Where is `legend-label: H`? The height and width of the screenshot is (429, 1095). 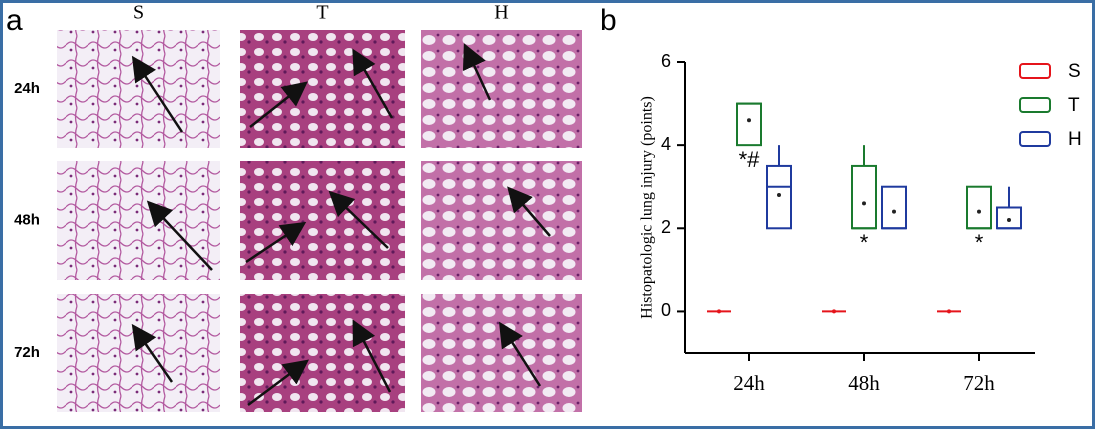 legend-label: H is located at coordinates (1075, 139).